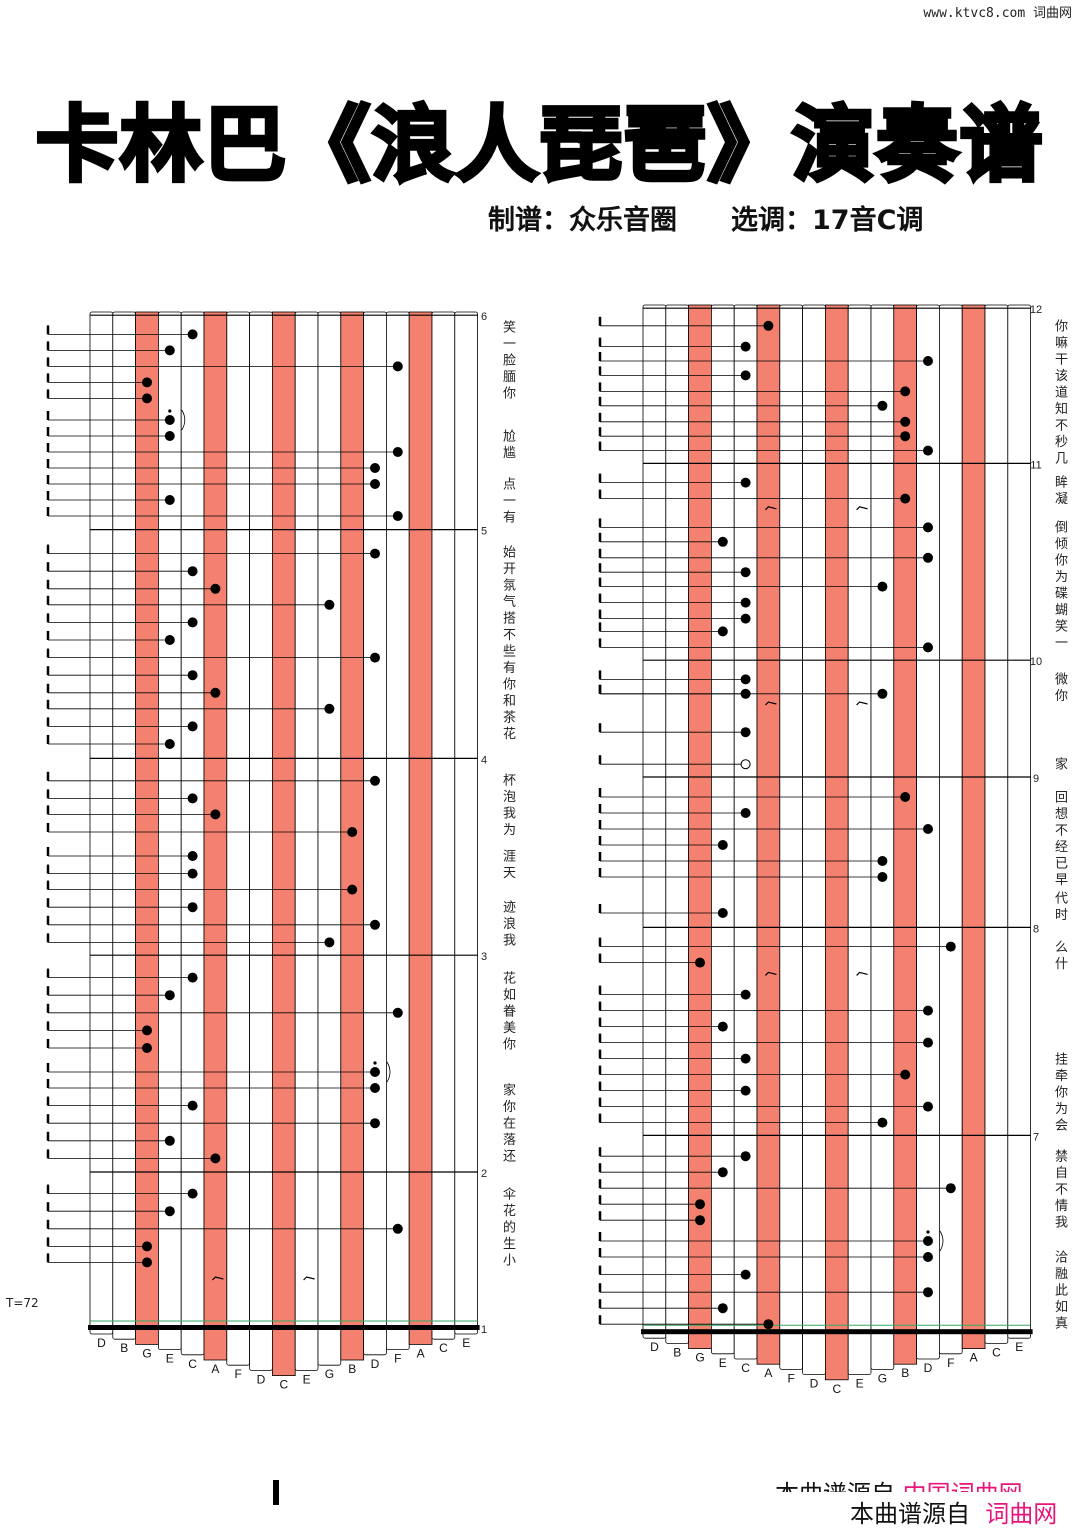 The width and height of the screenshot is (1080, 1529). What do you see at coordinates (1036, 929) in the screenshot?
I see `measure-number: 8` at bounding box center [1036, 929].